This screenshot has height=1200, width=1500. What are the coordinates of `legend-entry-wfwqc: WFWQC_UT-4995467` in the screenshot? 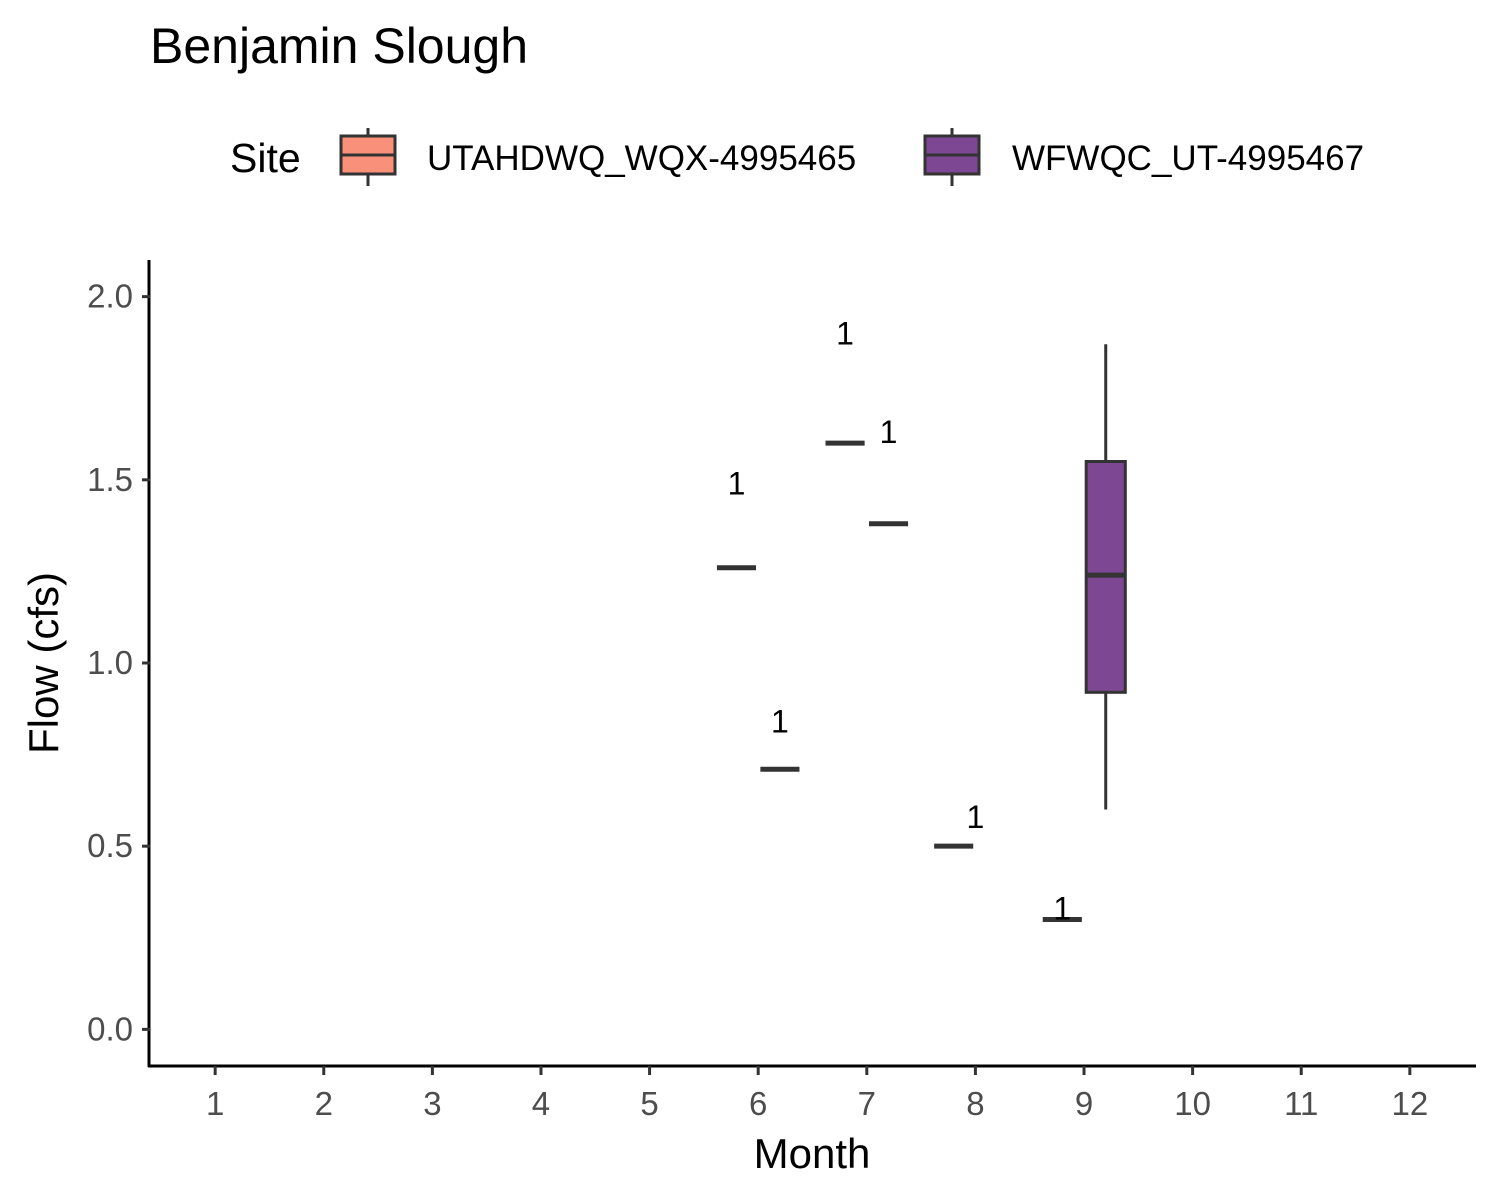 It's located at (1143, 157).